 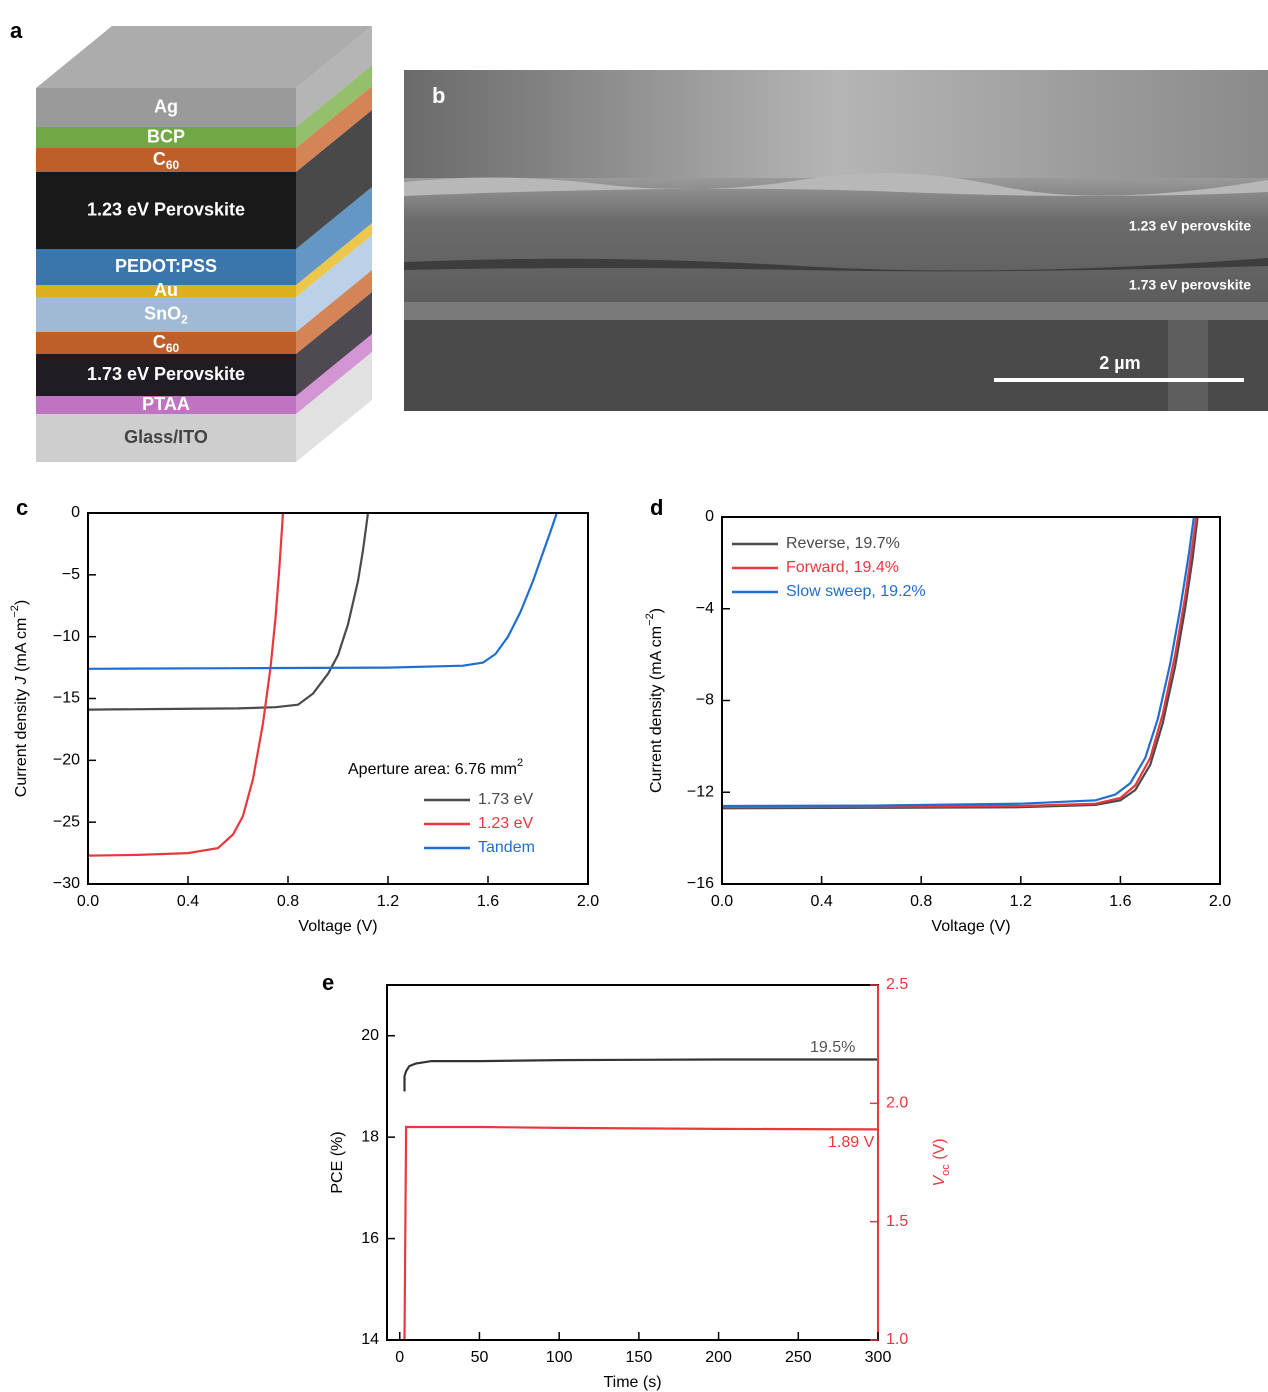 What do you see at coordinates (843, 543) in the screenshot?
I see `legend-label: Reverse, 19.7%` at bounding box center [843, 543].